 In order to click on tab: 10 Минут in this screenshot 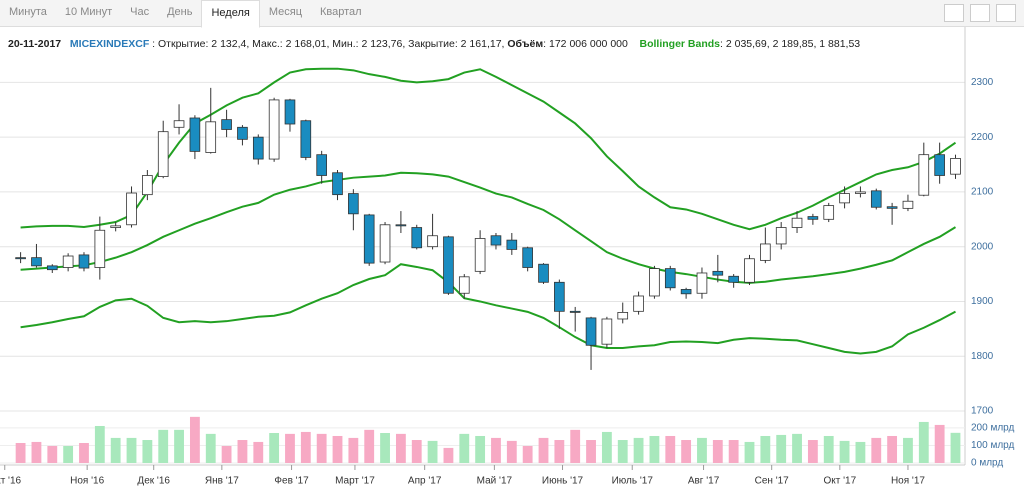, I will do `click(88, 12)`.